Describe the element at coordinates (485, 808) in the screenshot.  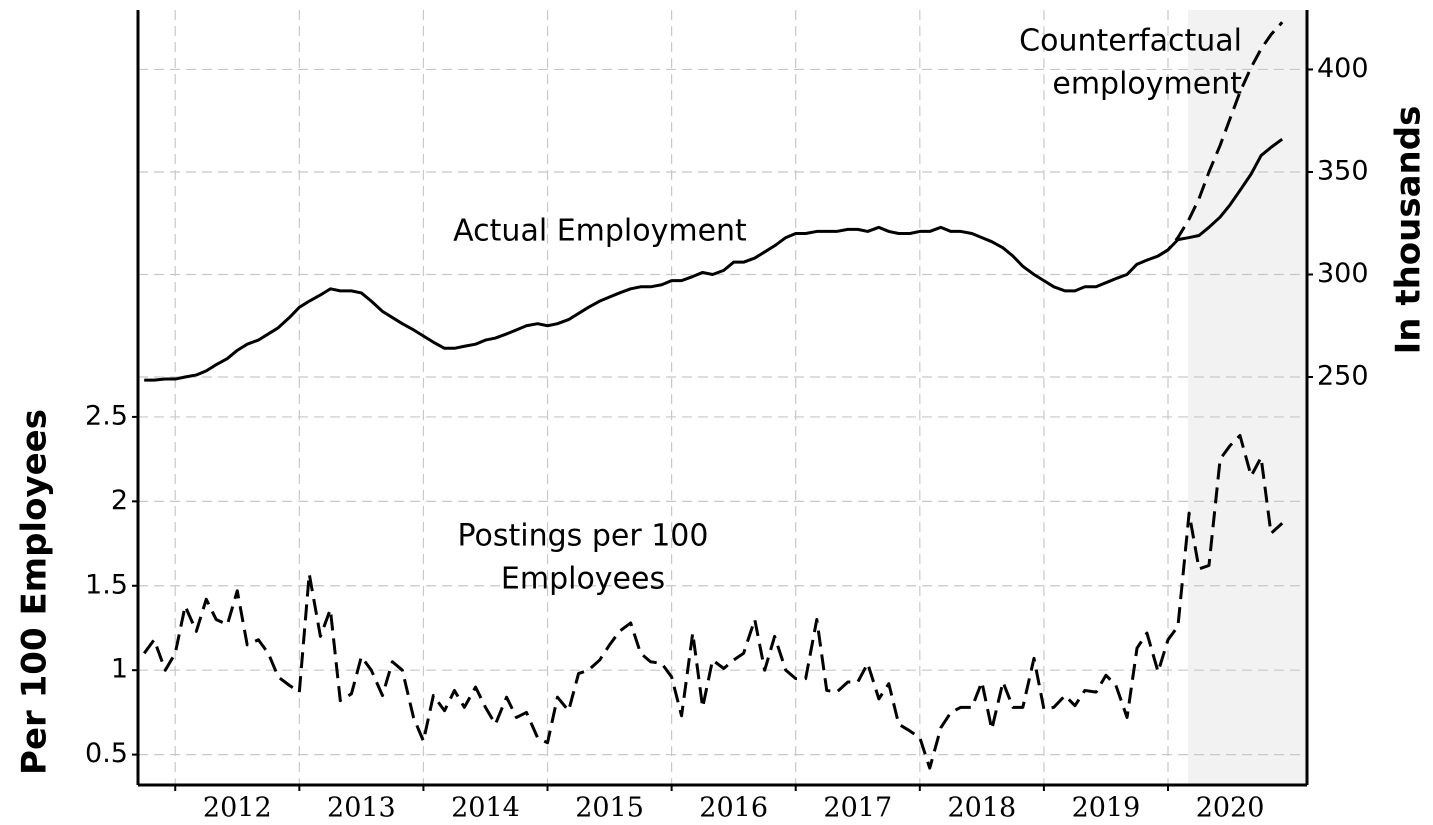
I see `x-tick-label: 2014` at that location.